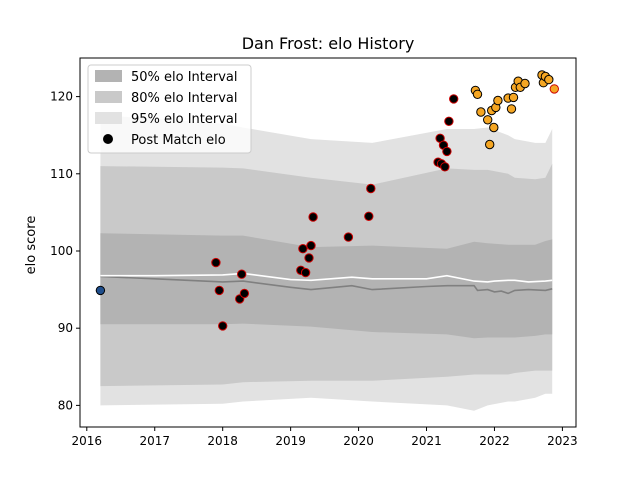 The height and width of the screenshot is (480, 640). Describe the element at coordinates (328, 43) in the screenshot. I see `chart-title: Dan Frost: elo History` at that location.